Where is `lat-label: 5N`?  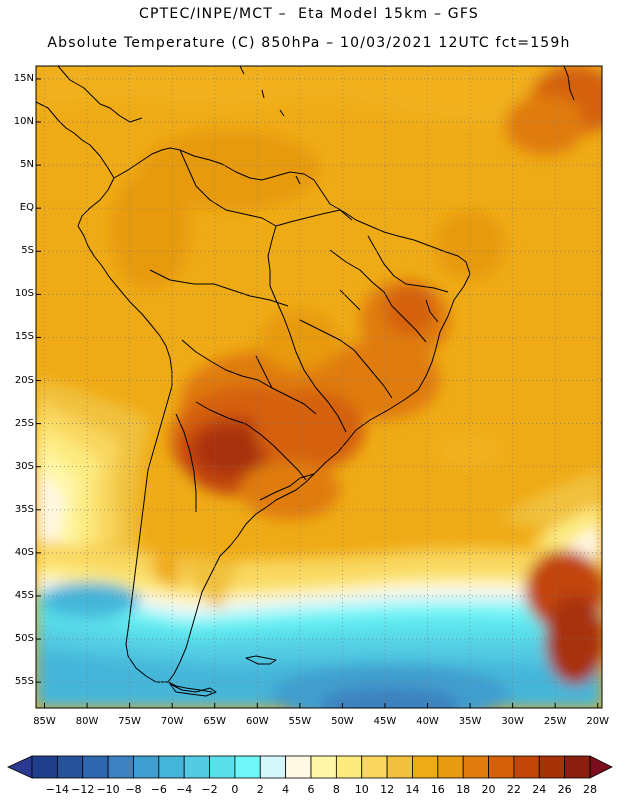
lat-label: 5N is located at coordinates (27, 165).